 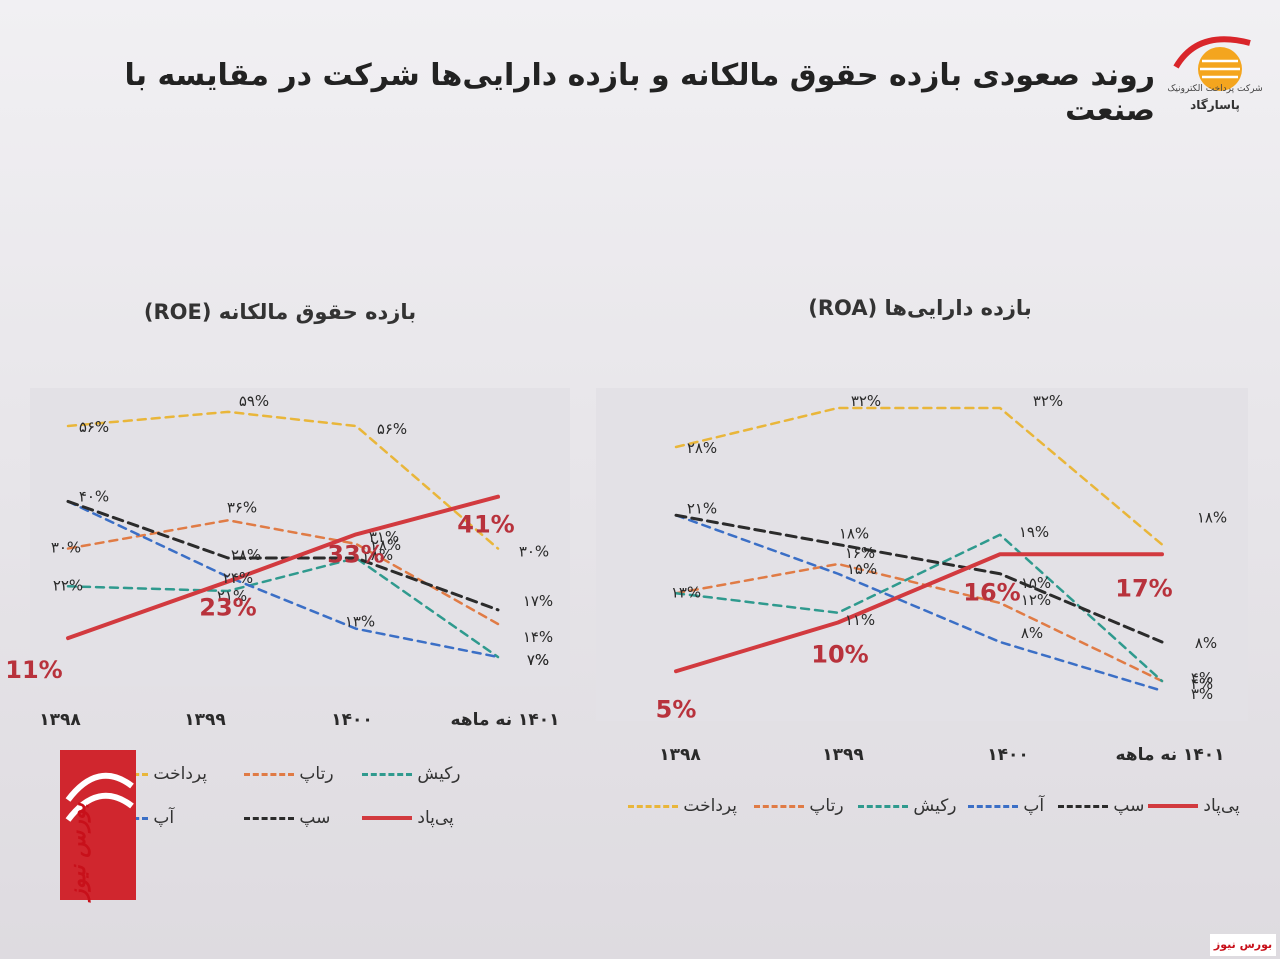 What do you see at coordinates (653, 806) in the screenshot?
I see `roa-legend-swatch-pardakht` at bounding box center [653, 806].